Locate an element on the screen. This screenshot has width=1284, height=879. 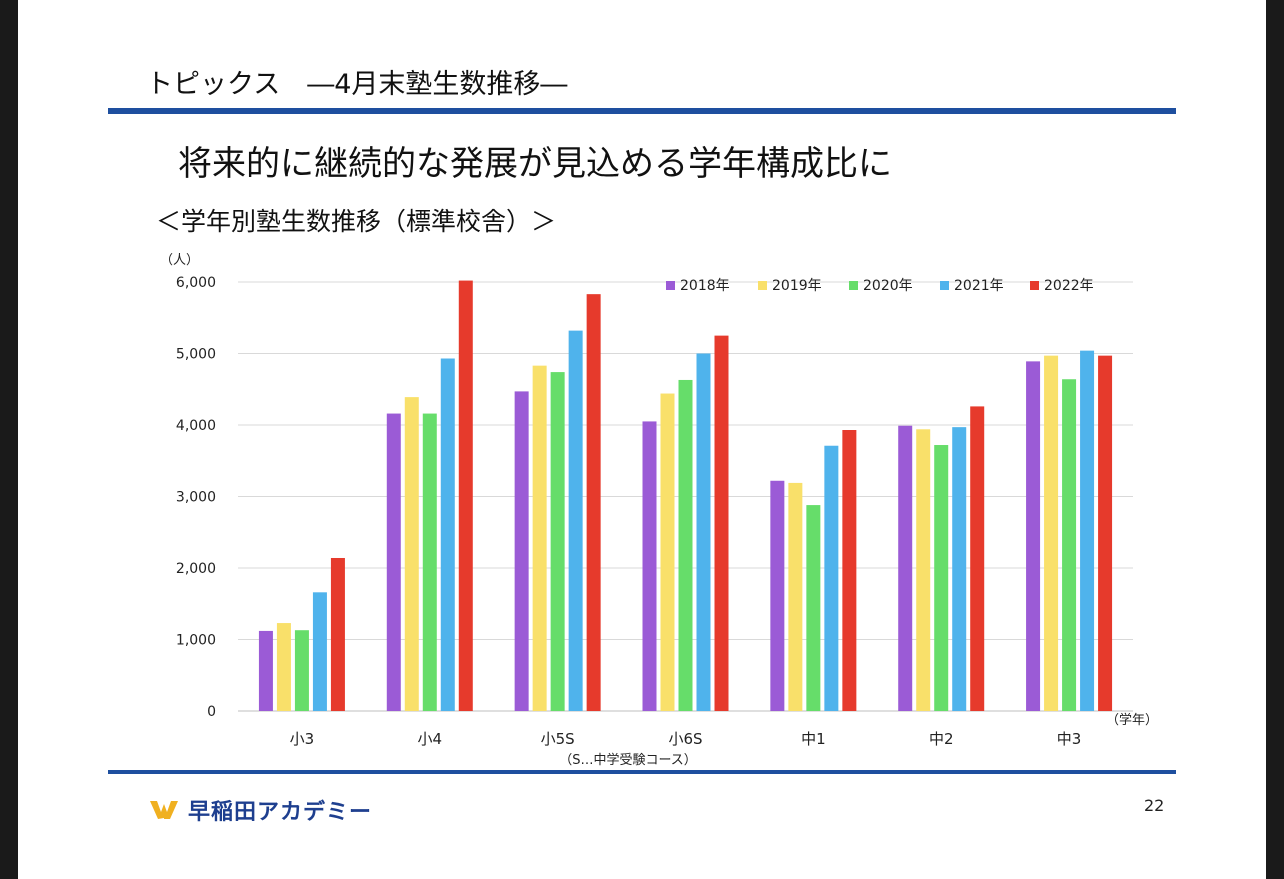
x-axis-unit: （学年） is located at coordinates (1132, 720).